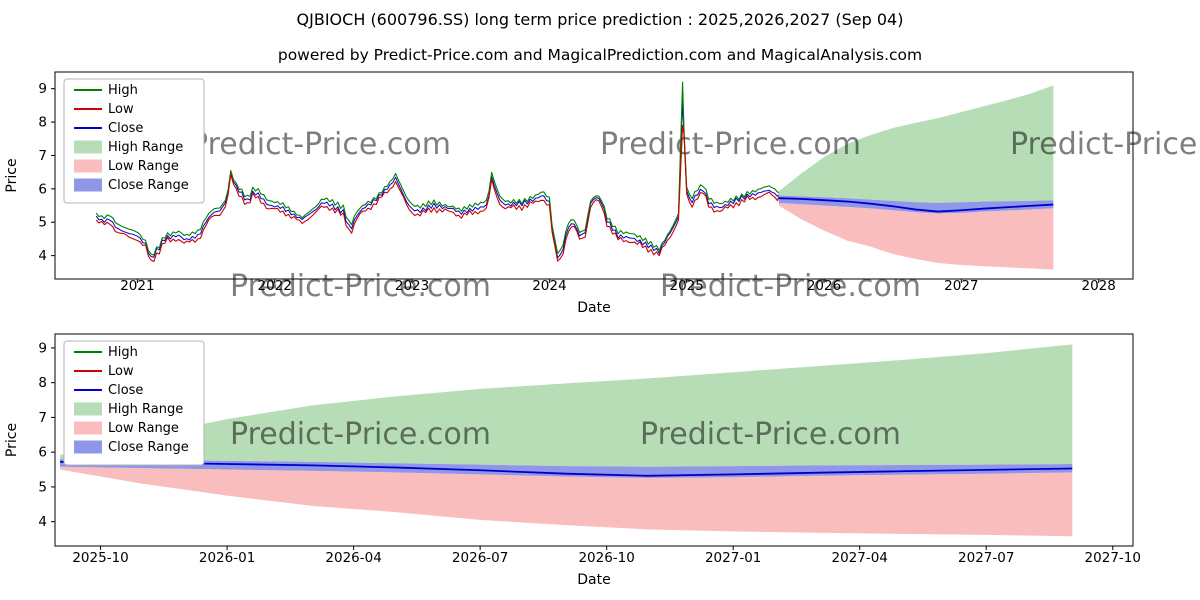 This screenshot has height=600, width=1200. I want to click on x-tick-label: 2026-01, so click(227, 558).